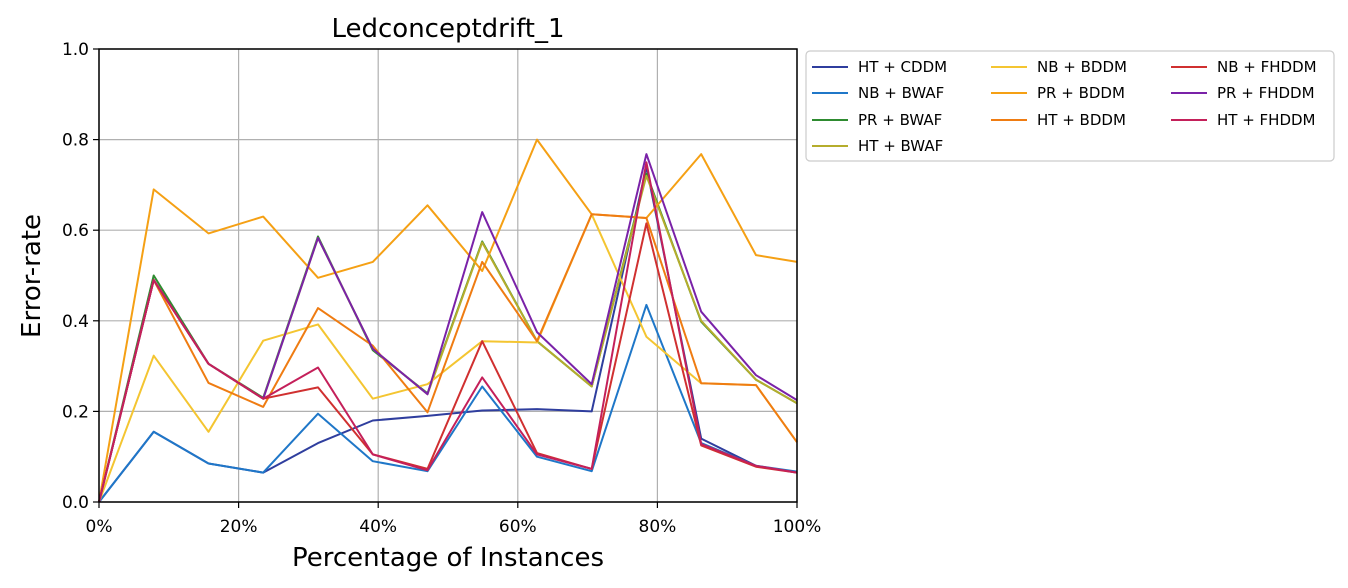  What do you see at coordinates (80, 276) in the screenshot?
I see `y-axis: 0.0 0.2 0.4 0.6 0.8 1.0` at bounding box center [80, 276].